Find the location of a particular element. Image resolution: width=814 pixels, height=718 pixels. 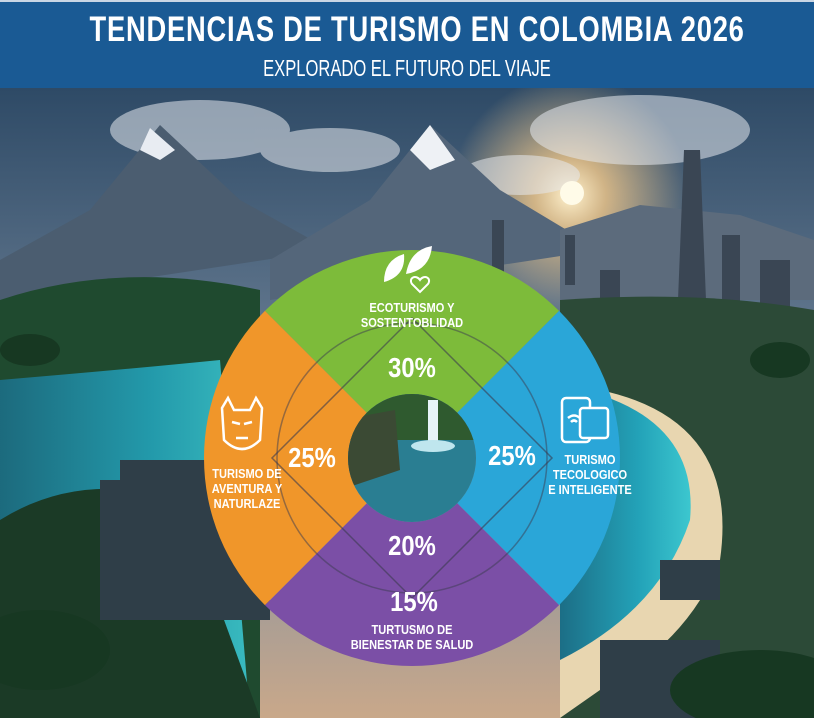

label-line: TURTUSMO DE is located at coordinates (412, 629).